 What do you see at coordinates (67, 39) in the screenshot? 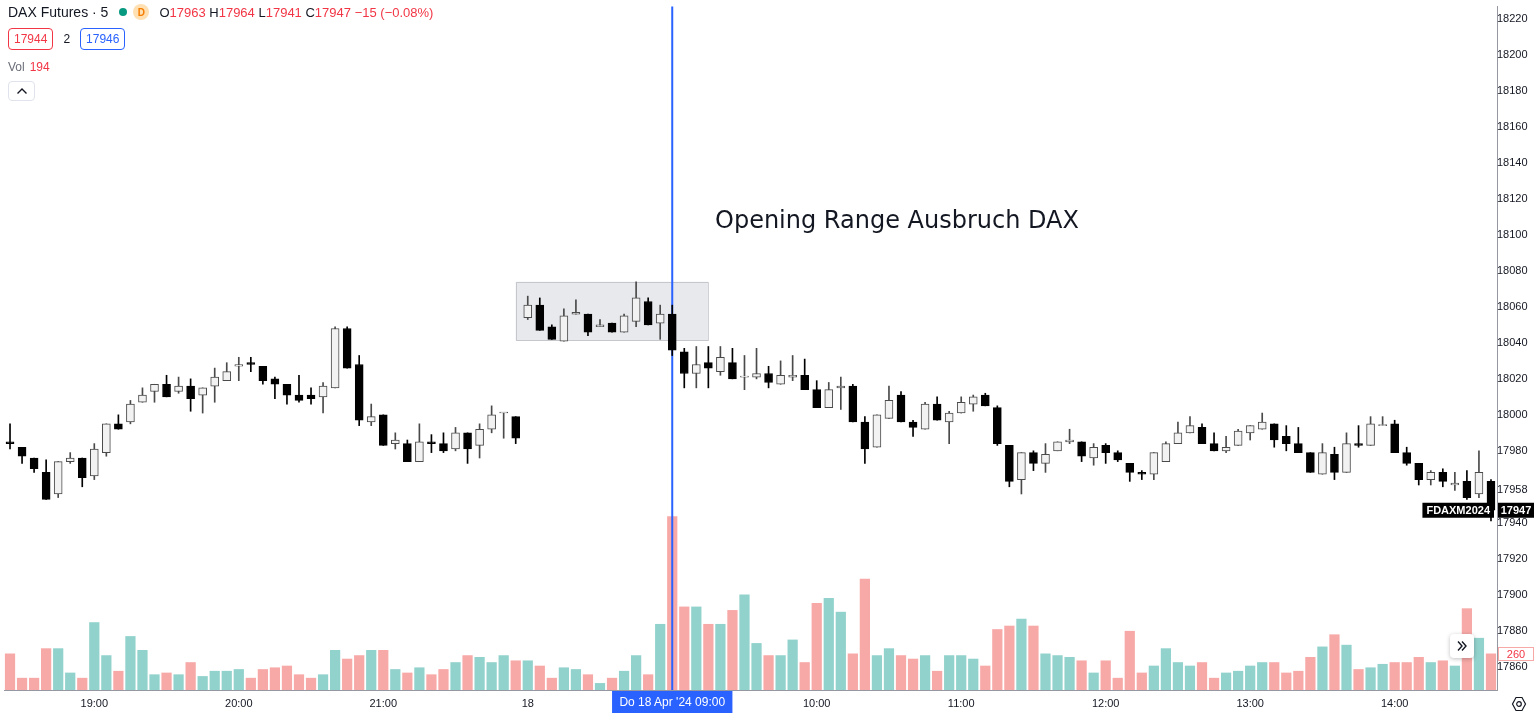
I see `annotation: 2` at bounding box center [67, 39].